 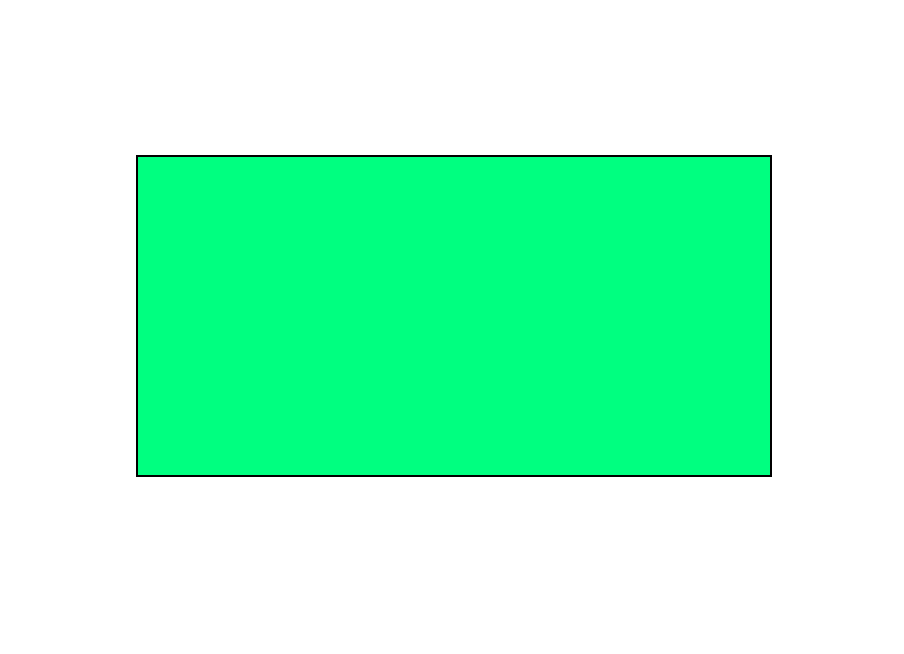 What do you see at coordinates (799, 360) in the screenshot?
I see `colorbar-arrow-caps` at bounding box center [799, 360].